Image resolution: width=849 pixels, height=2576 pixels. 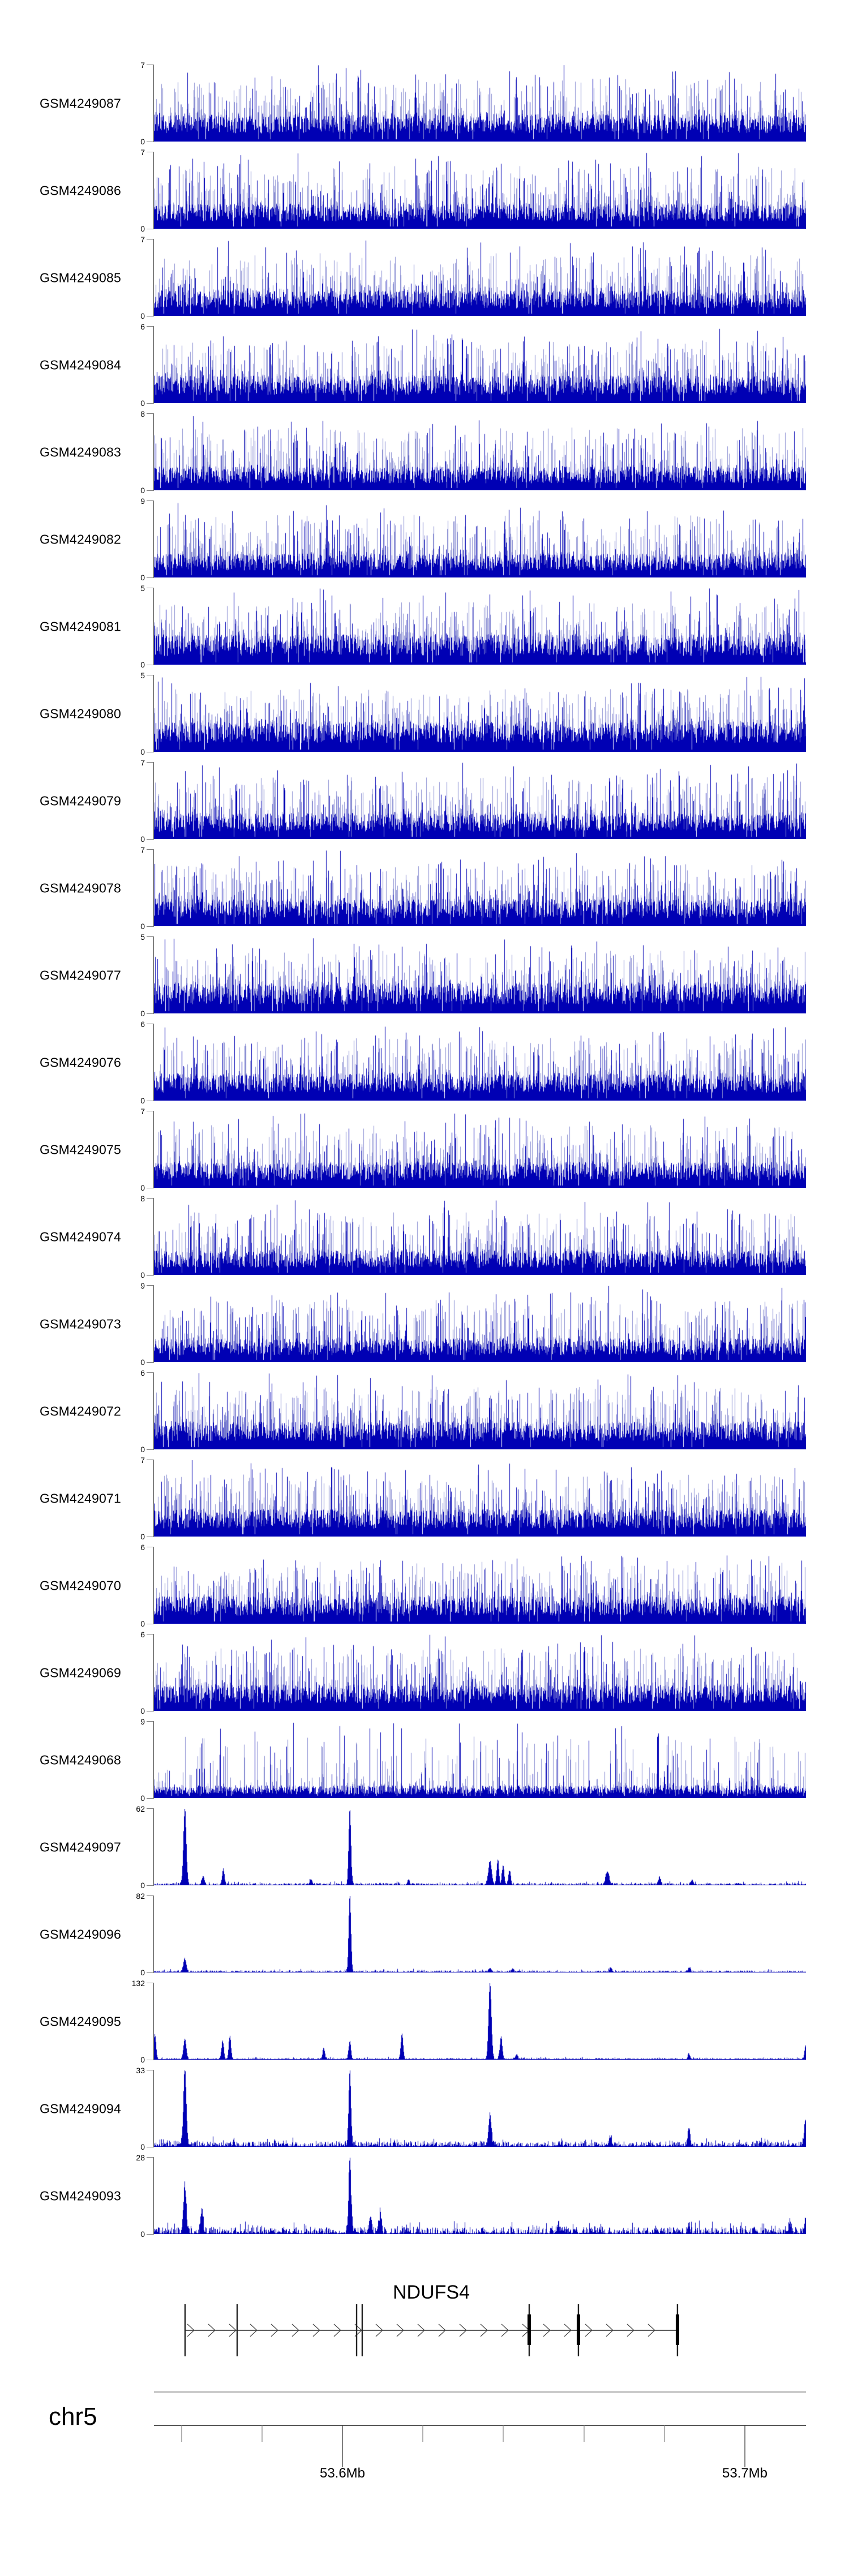 What do you see at coordinates (142, 675) in the screenshot?
I see `y-axis-max-label: 5` at bounding box center [142, 675].